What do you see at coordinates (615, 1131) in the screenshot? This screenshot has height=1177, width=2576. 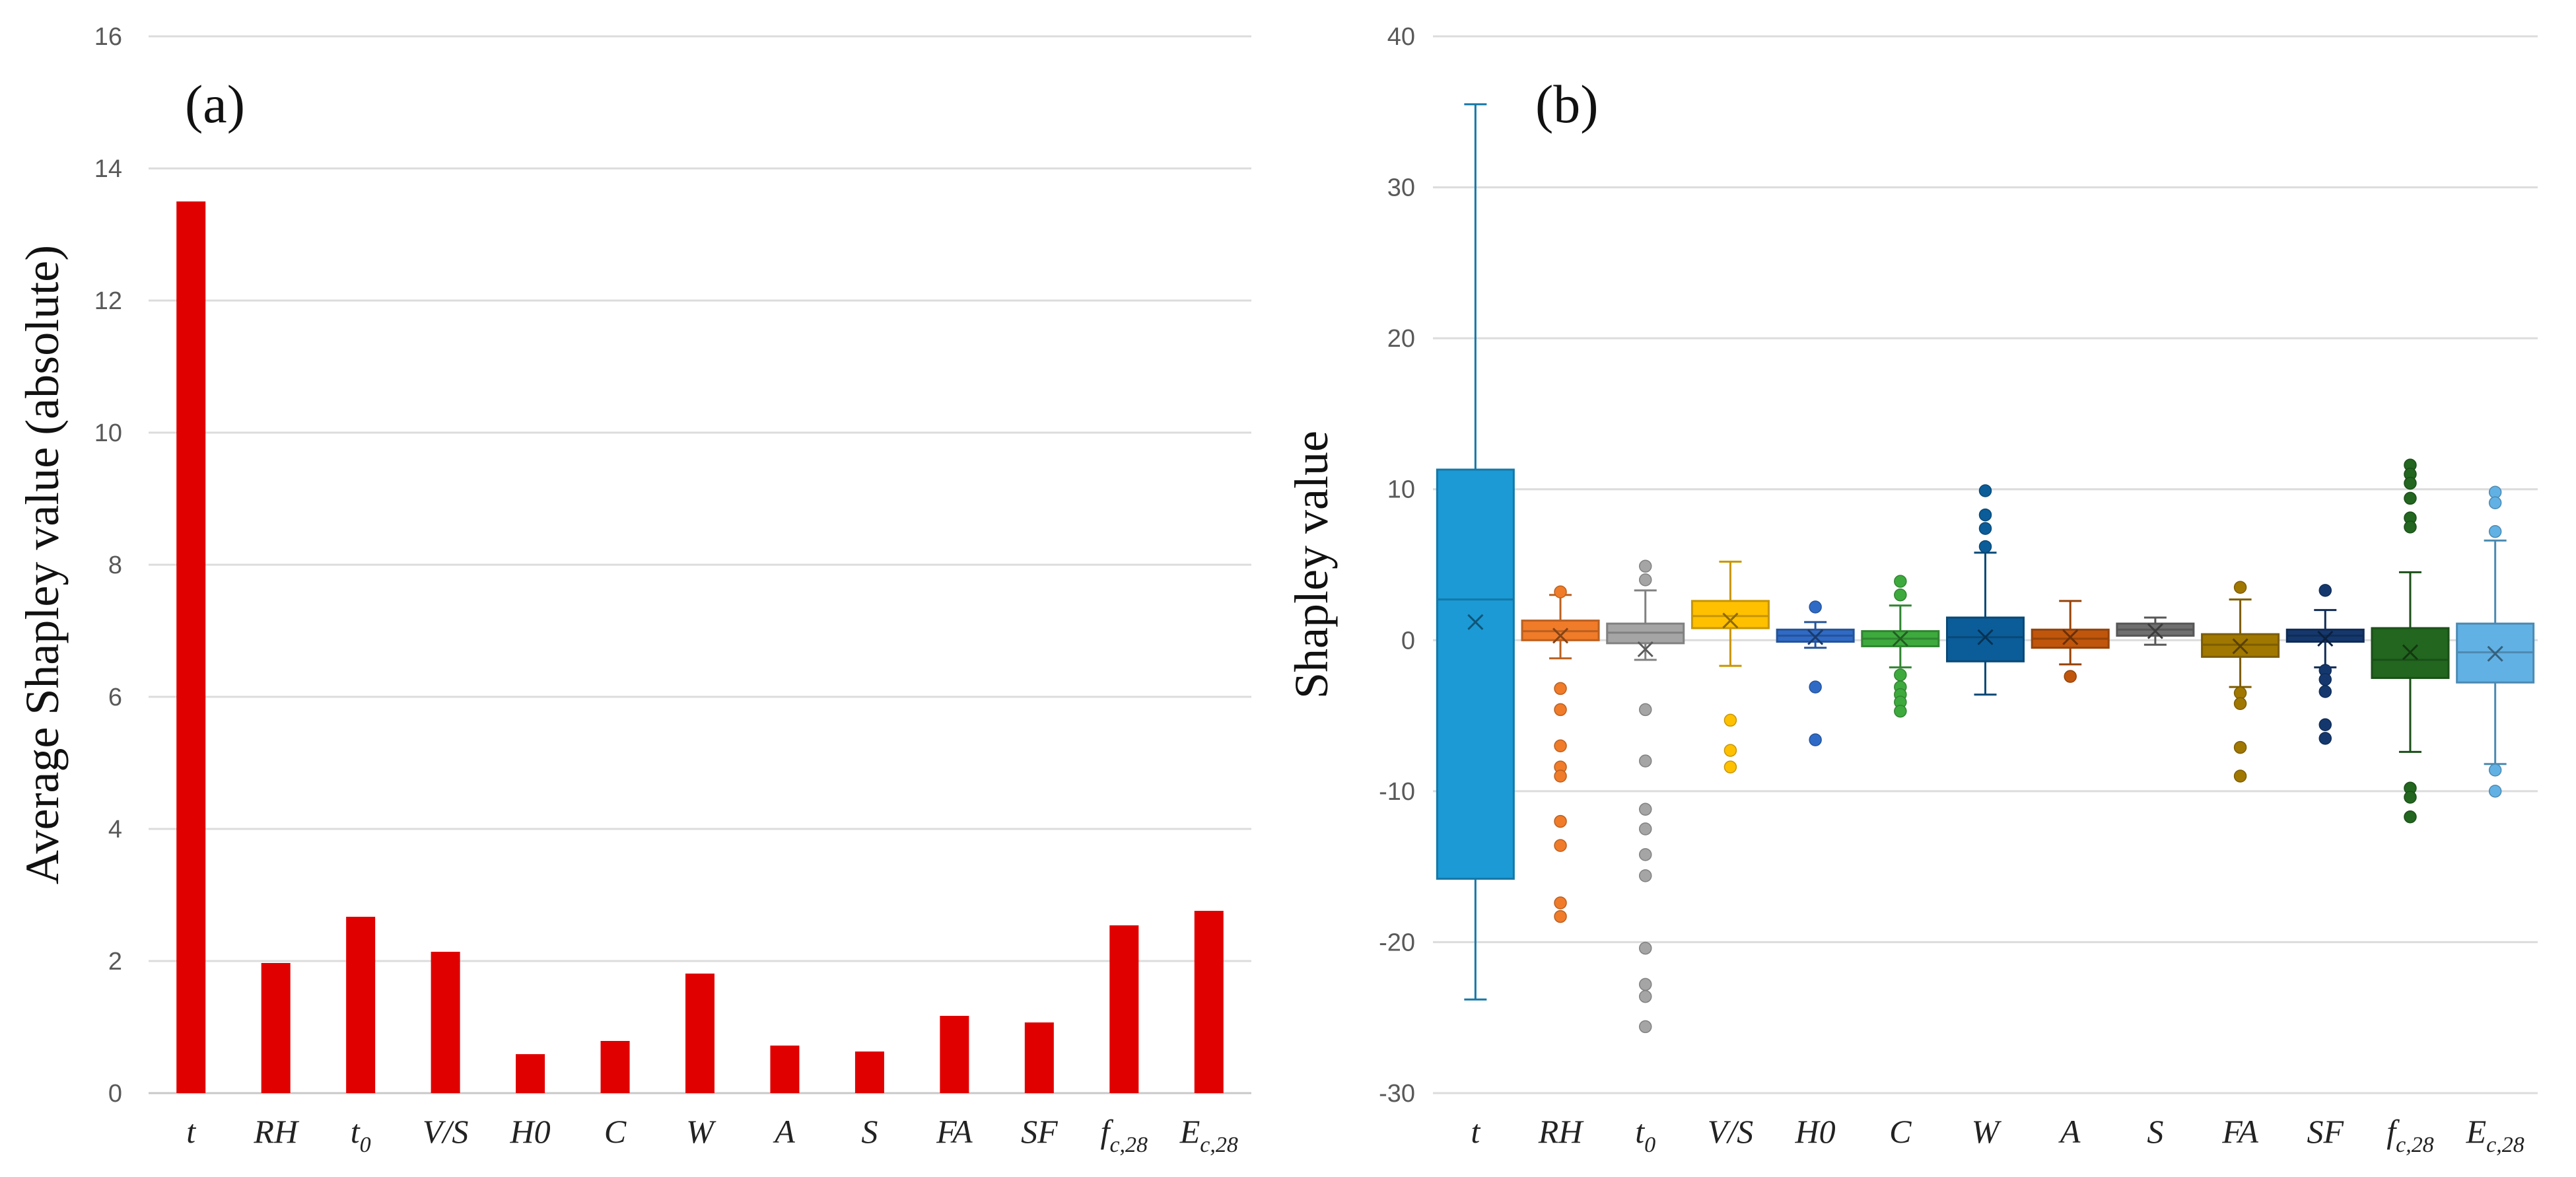 I see `x-tick-label: C` at bounding box center [615, 1131].